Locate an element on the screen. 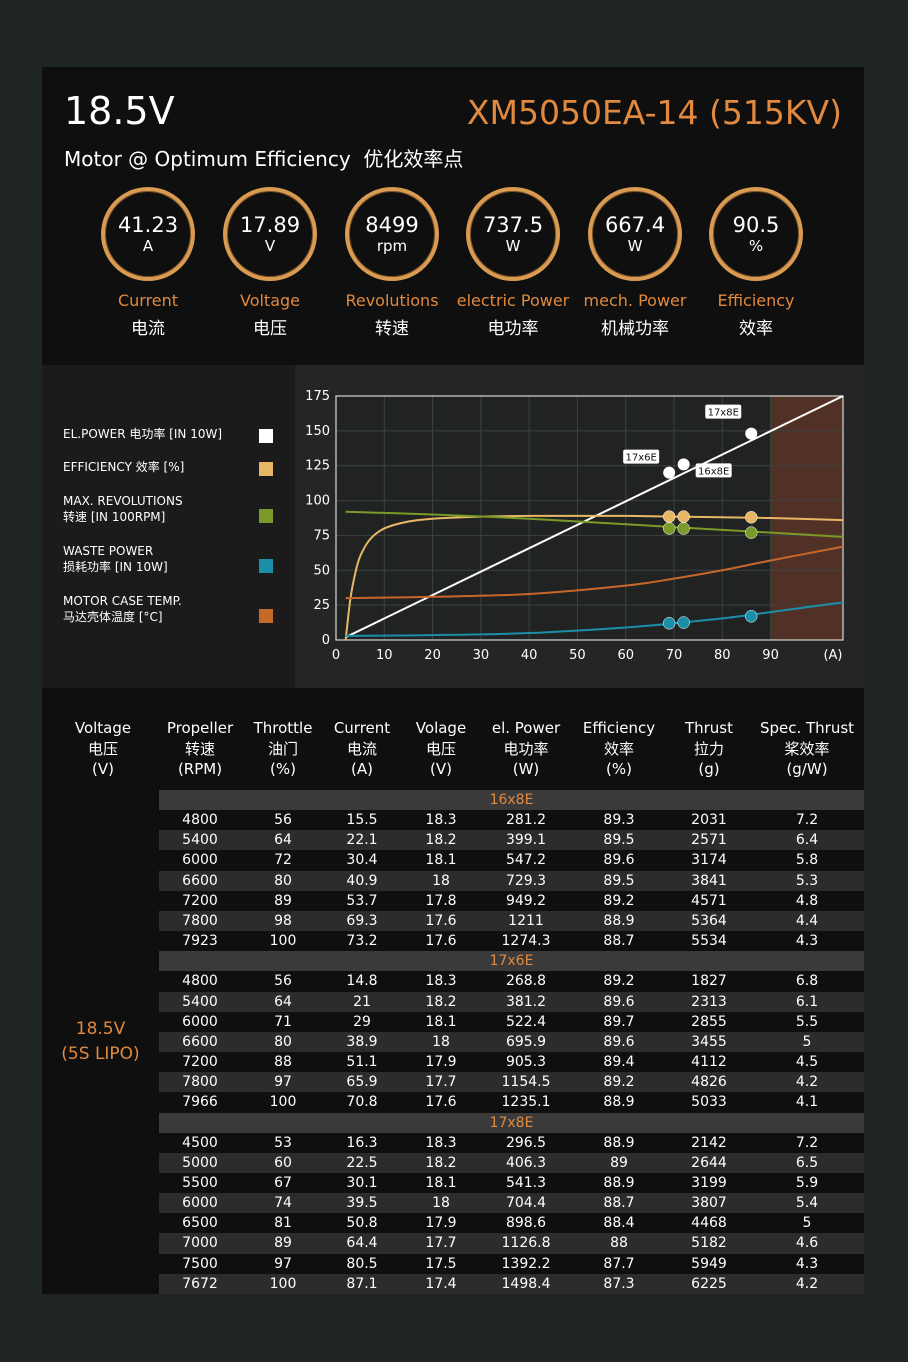 This screenshot has height=1362, width=908. table-cell: 39.5 is located at coordinates (362, 1203).